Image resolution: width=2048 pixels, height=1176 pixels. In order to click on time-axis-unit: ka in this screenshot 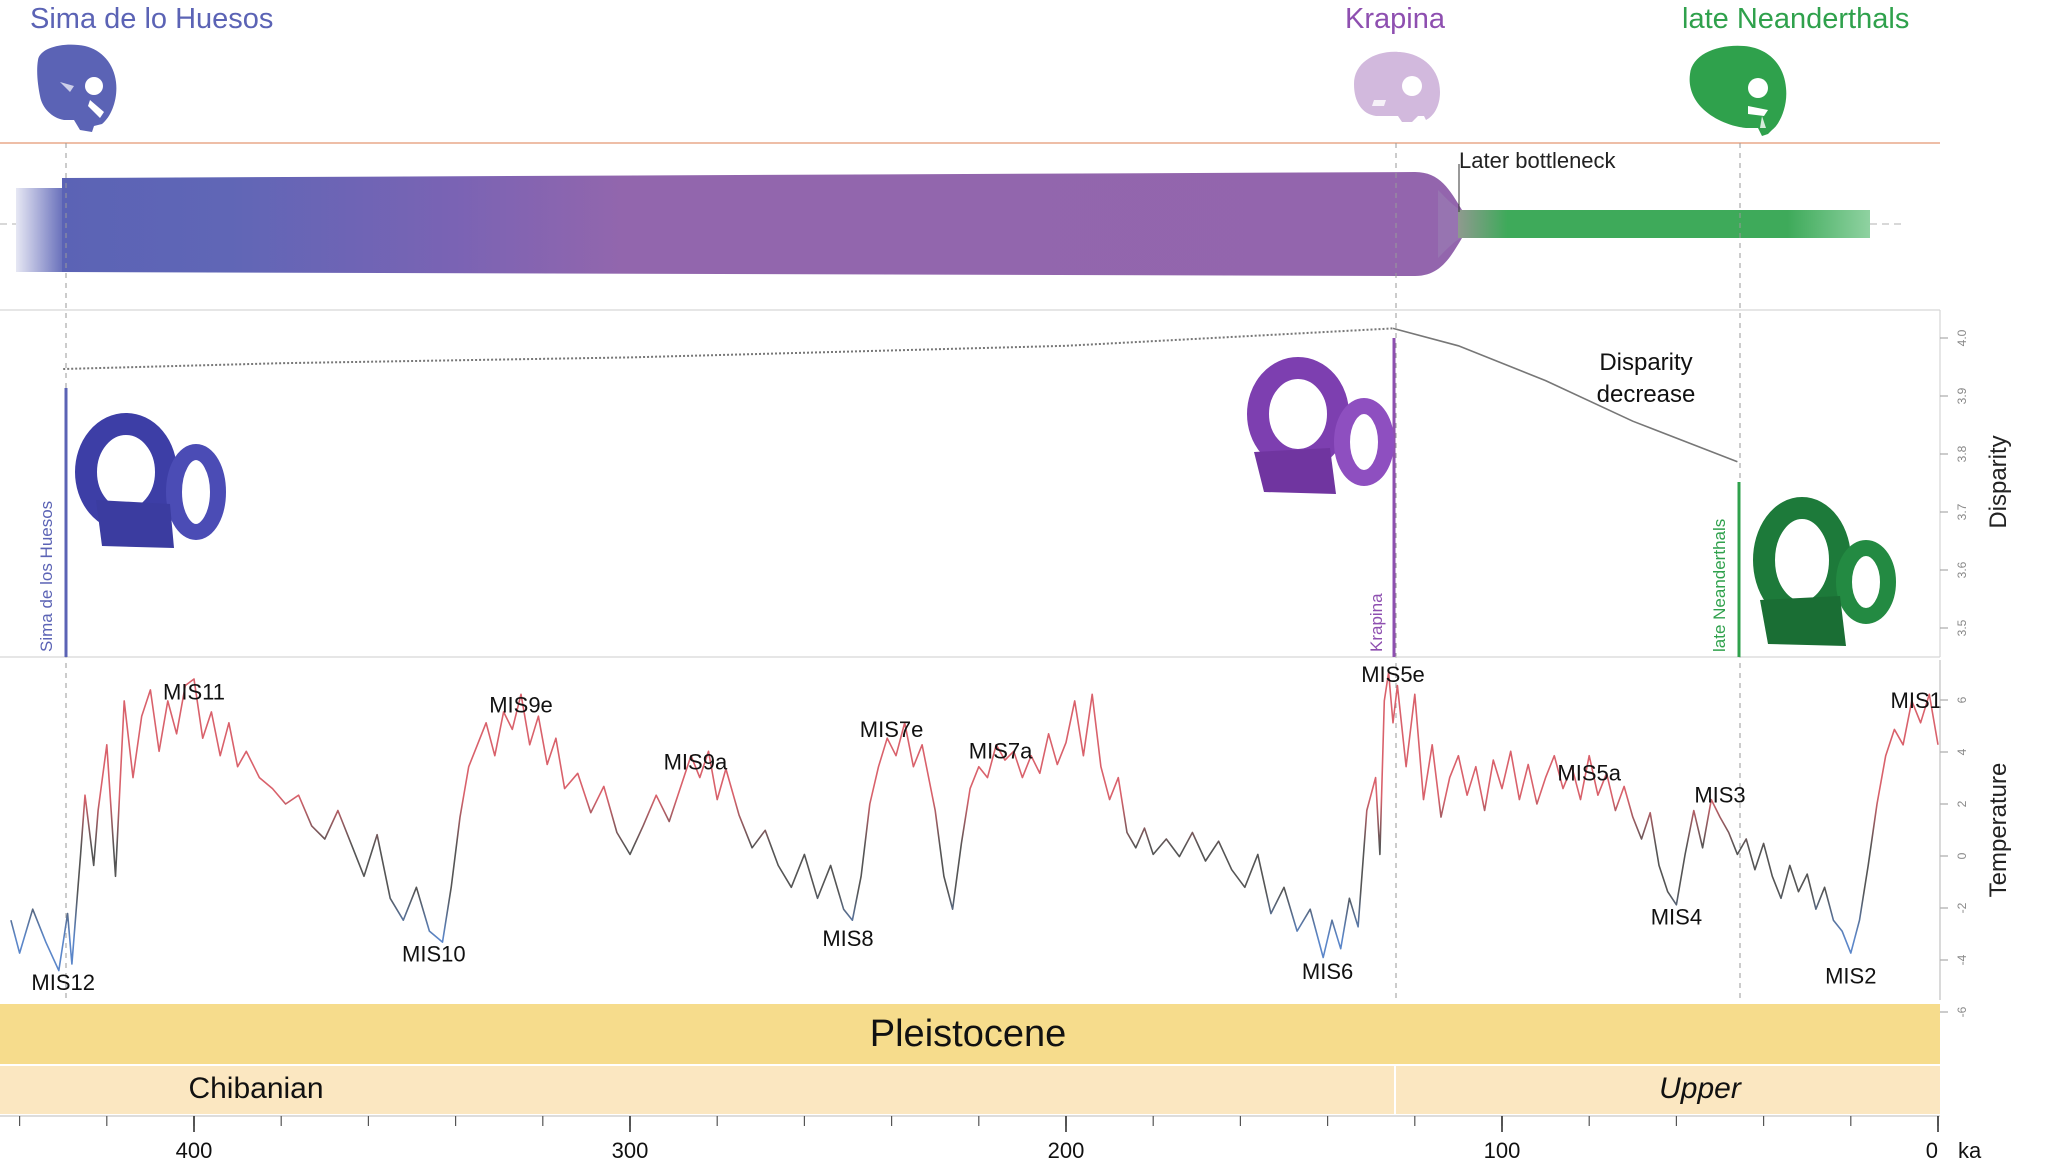, I will do `click(1970, 1150)`.